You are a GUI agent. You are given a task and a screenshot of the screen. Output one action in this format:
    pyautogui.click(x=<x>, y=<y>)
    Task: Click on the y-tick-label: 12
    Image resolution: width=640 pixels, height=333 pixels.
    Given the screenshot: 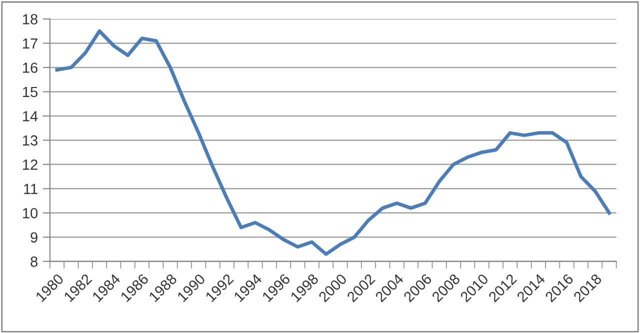 What is the action you would take?
    pyautogui.click(x=30, y=165)
    